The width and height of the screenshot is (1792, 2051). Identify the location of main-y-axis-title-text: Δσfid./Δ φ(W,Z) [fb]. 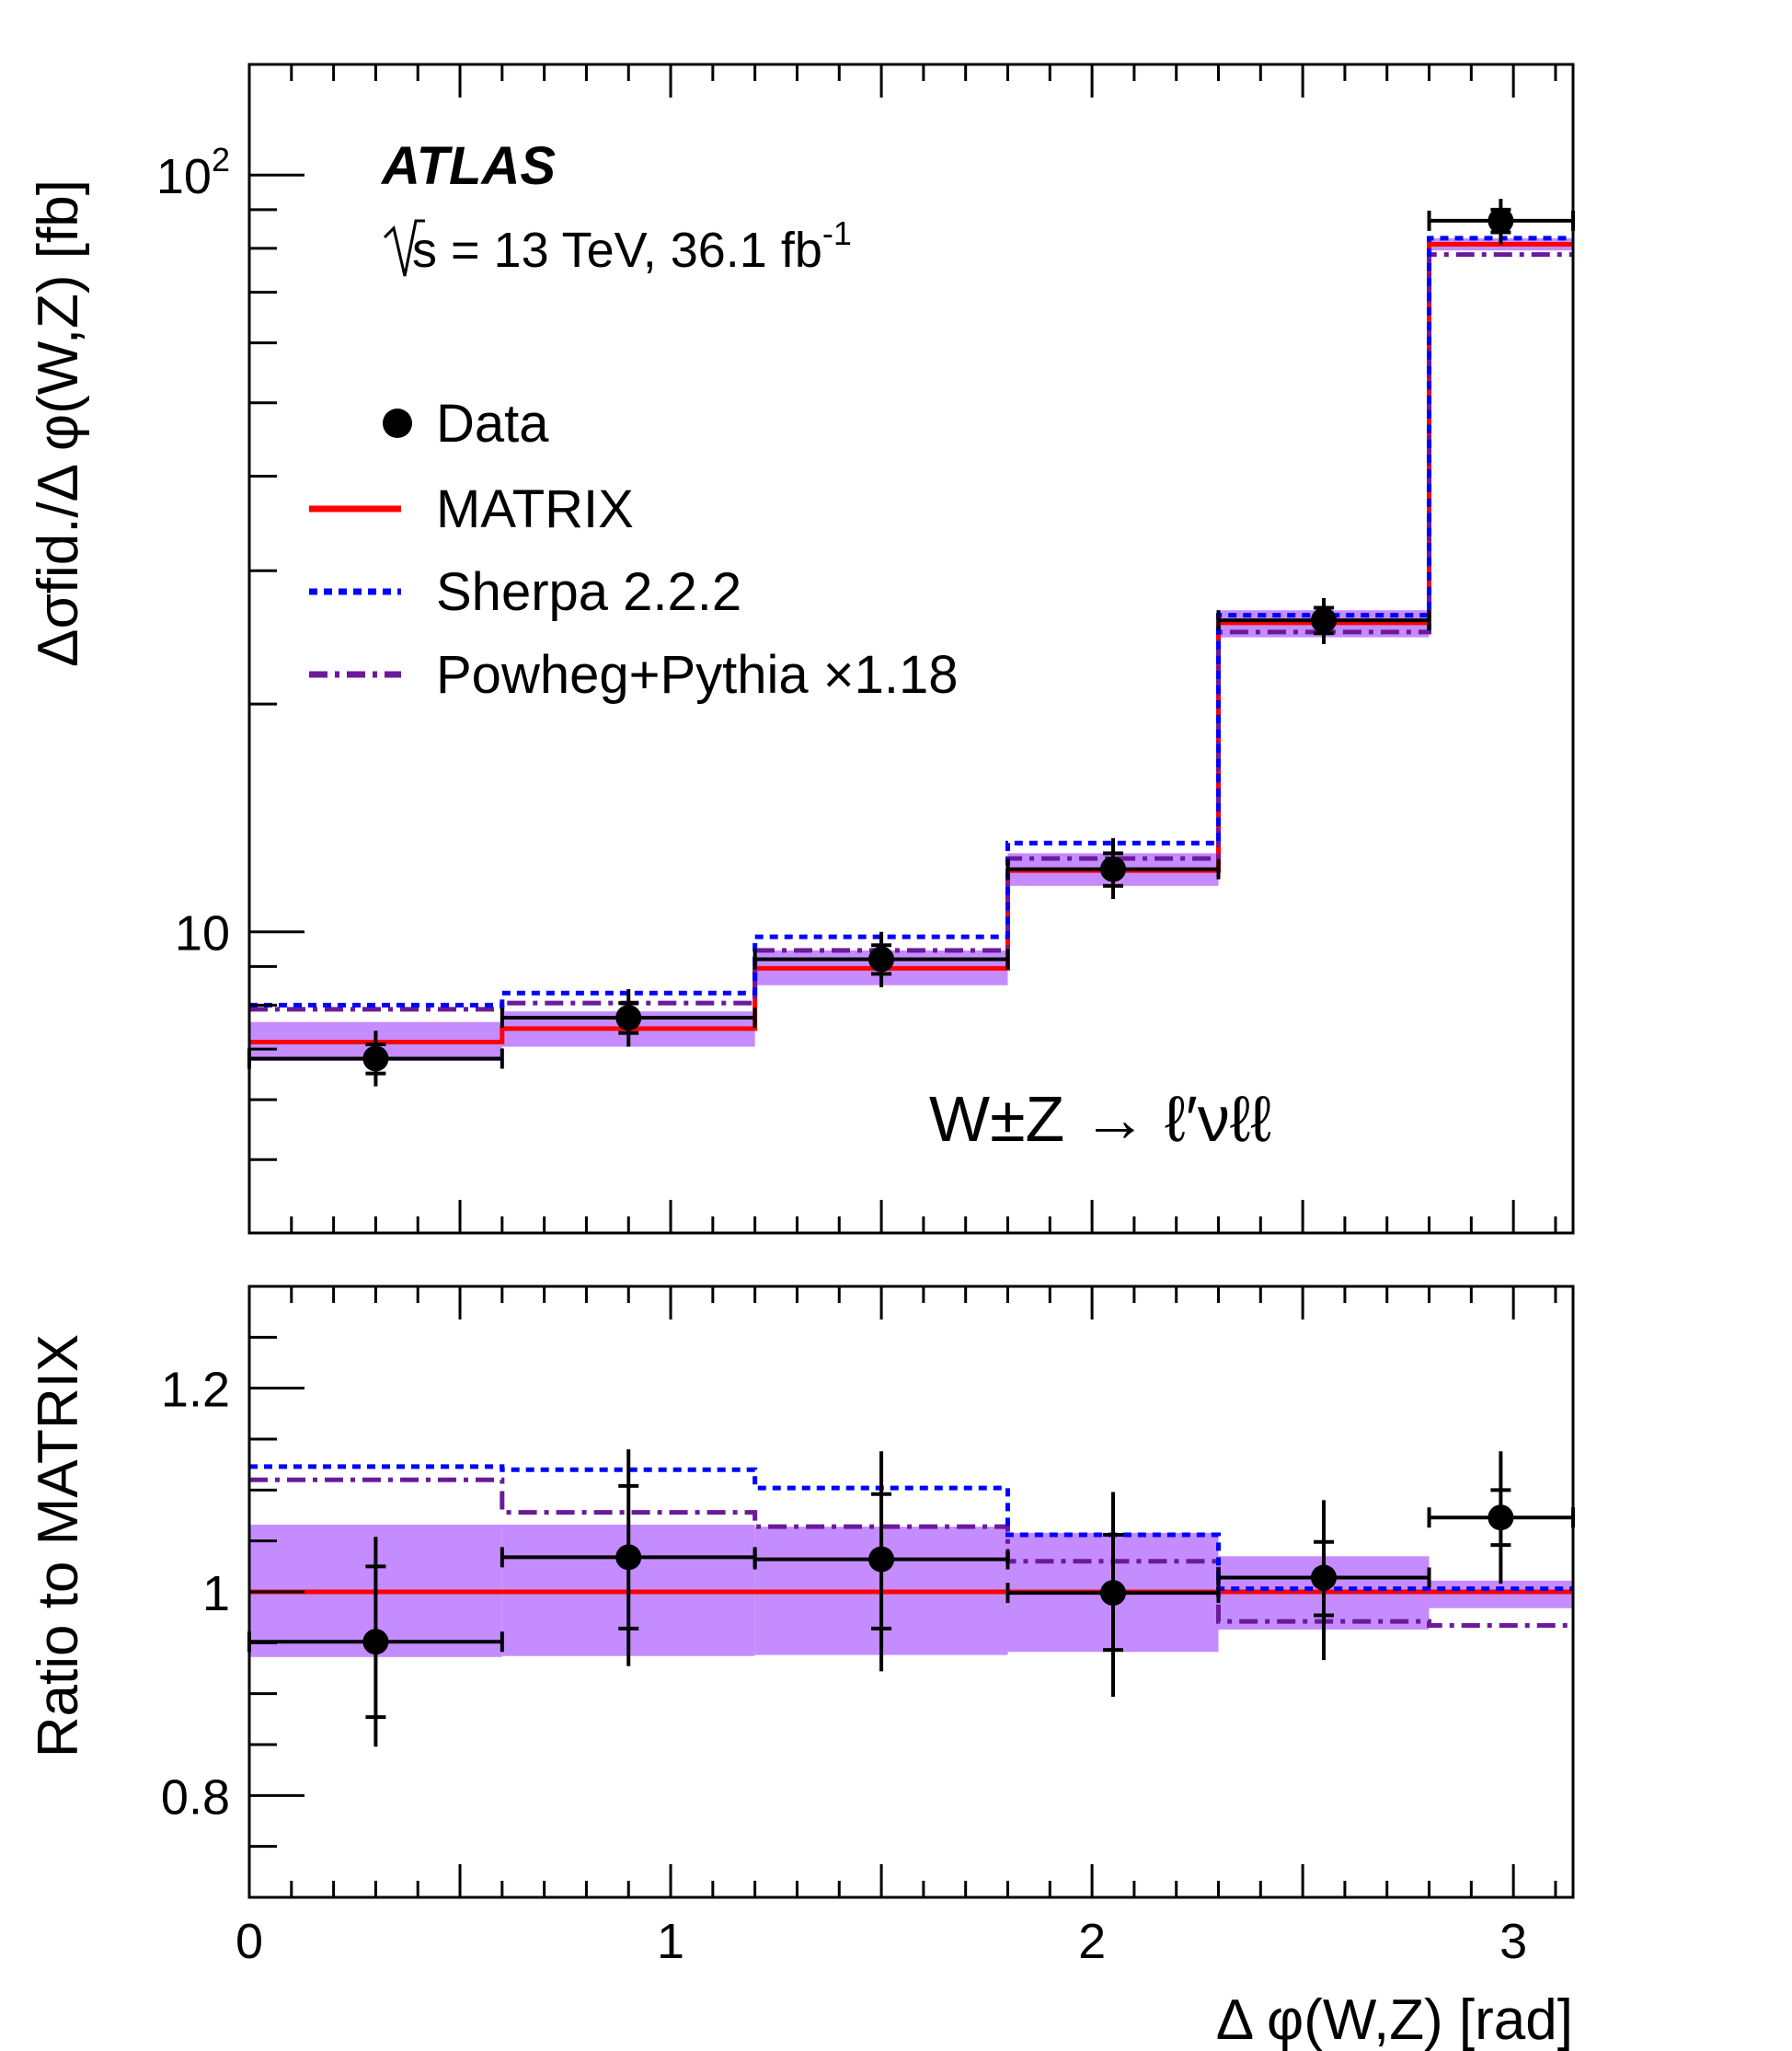
(58, 423).